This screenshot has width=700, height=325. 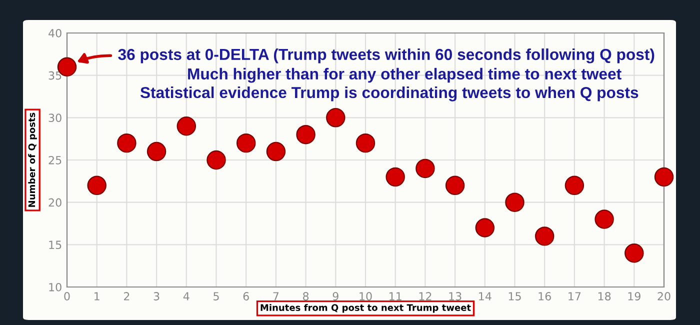 I want to click on x-tick-label: 7, so click(x=276, y=296).